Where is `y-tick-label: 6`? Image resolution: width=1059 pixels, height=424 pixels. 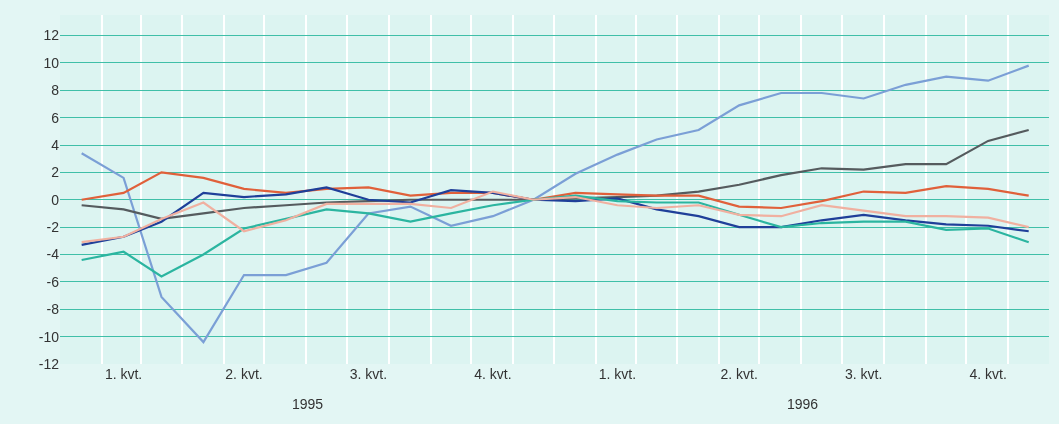 y-tick-label: 6 is located at coordinates (55, 117).